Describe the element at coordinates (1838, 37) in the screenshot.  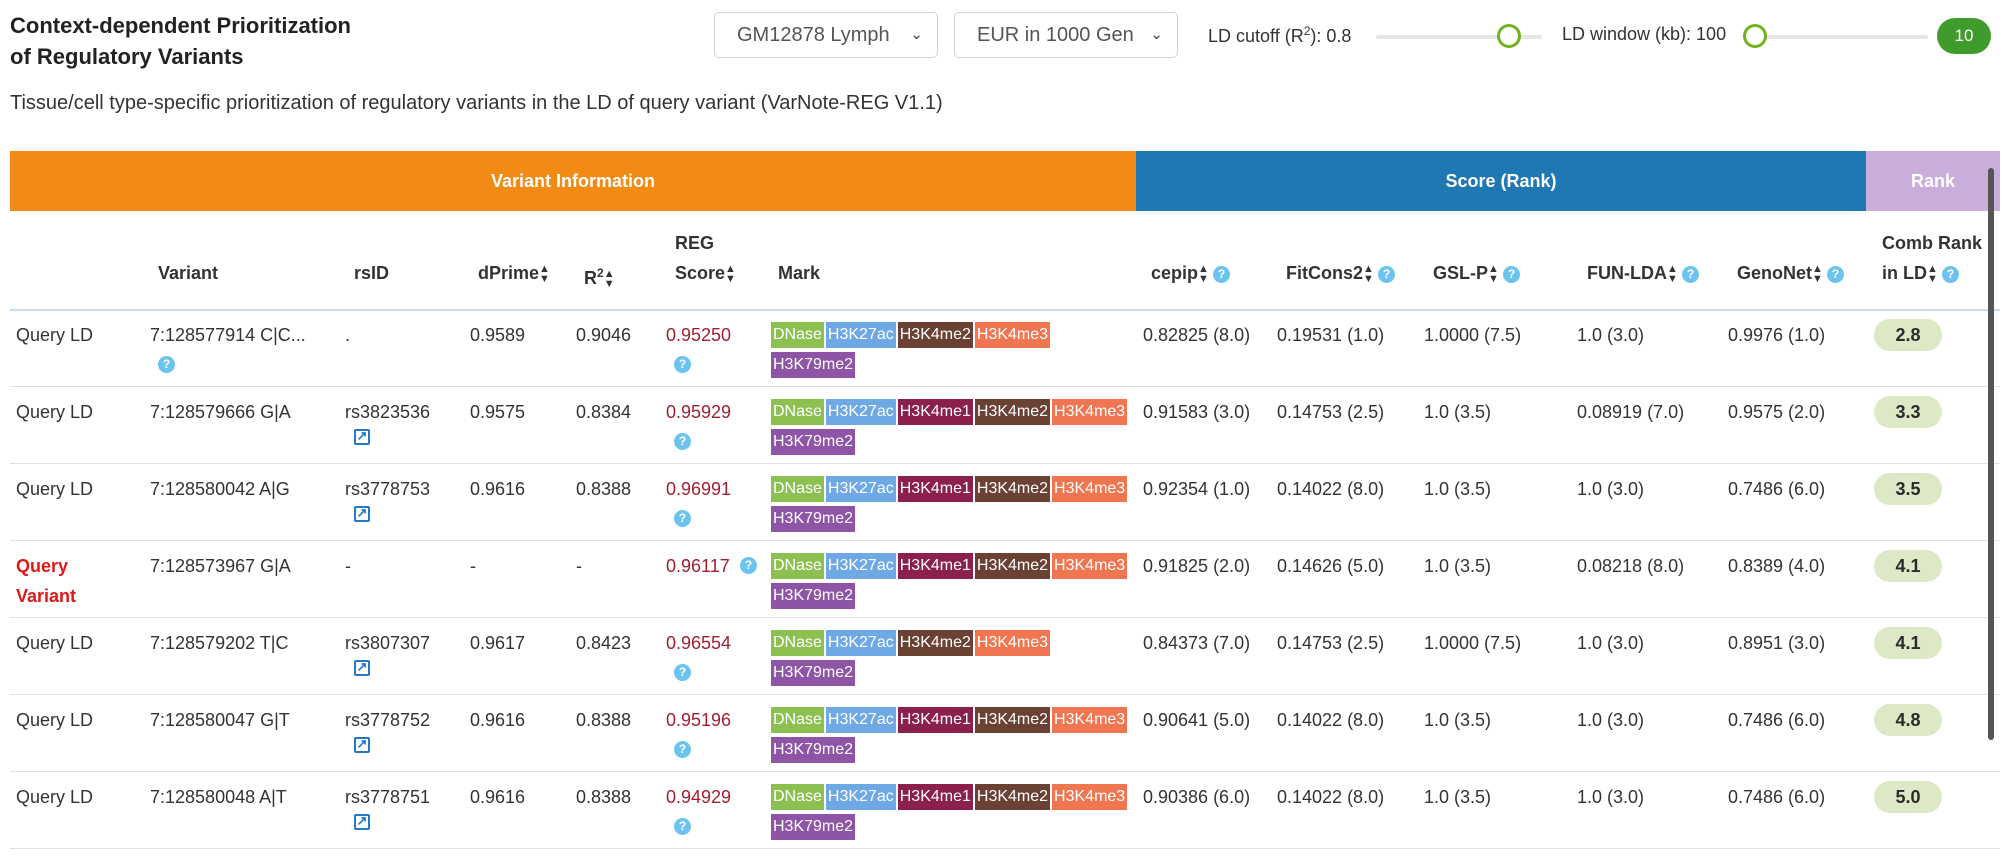
I see `ld-window-slider-track` at that location.